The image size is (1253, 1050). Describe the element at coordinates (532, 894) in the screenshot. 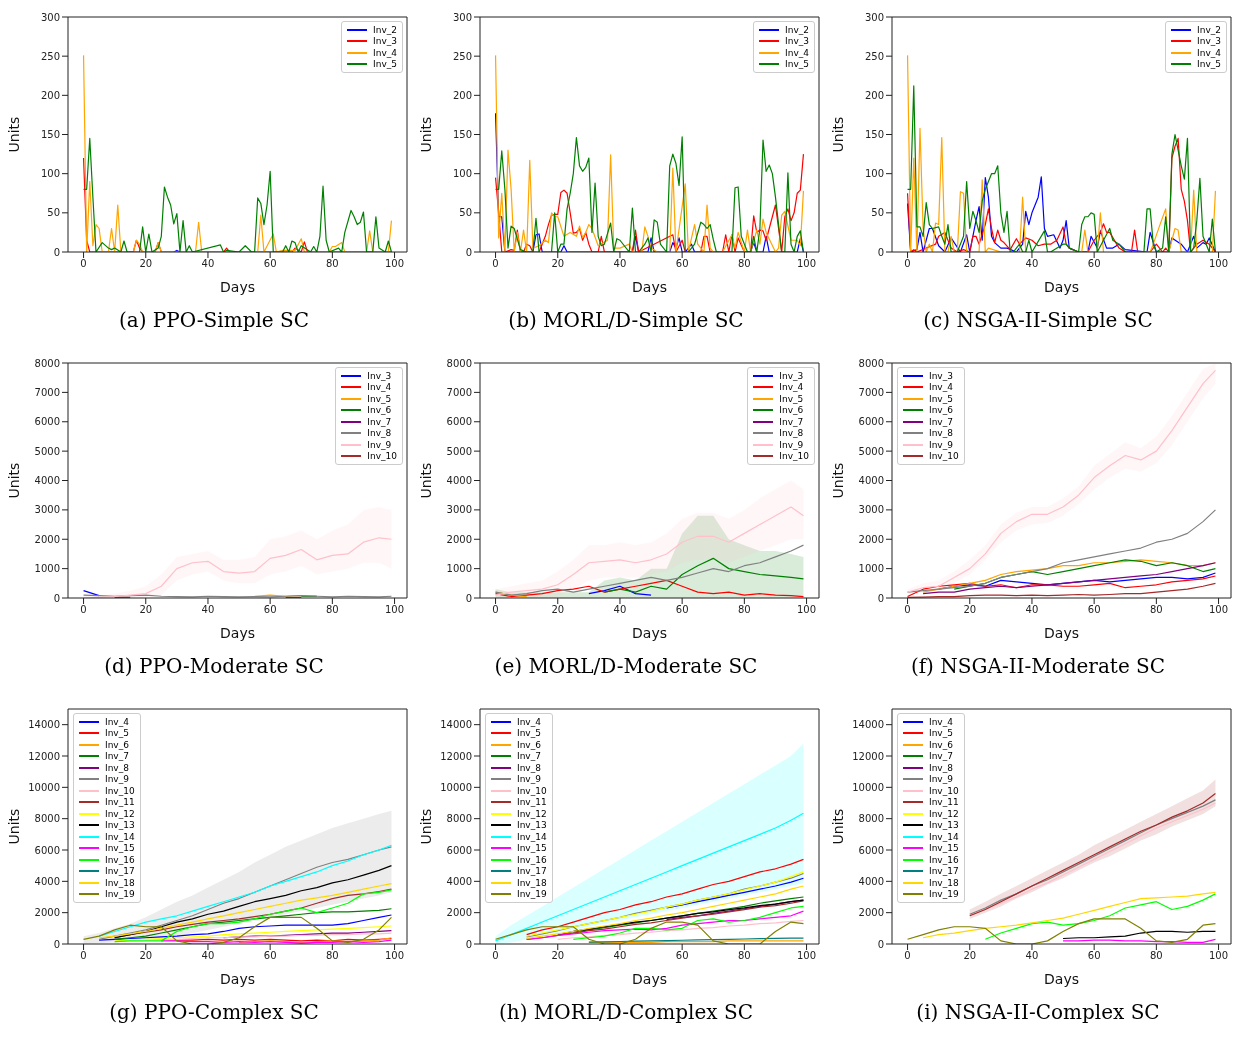

I see `legend-label: Inv_19` at that location.